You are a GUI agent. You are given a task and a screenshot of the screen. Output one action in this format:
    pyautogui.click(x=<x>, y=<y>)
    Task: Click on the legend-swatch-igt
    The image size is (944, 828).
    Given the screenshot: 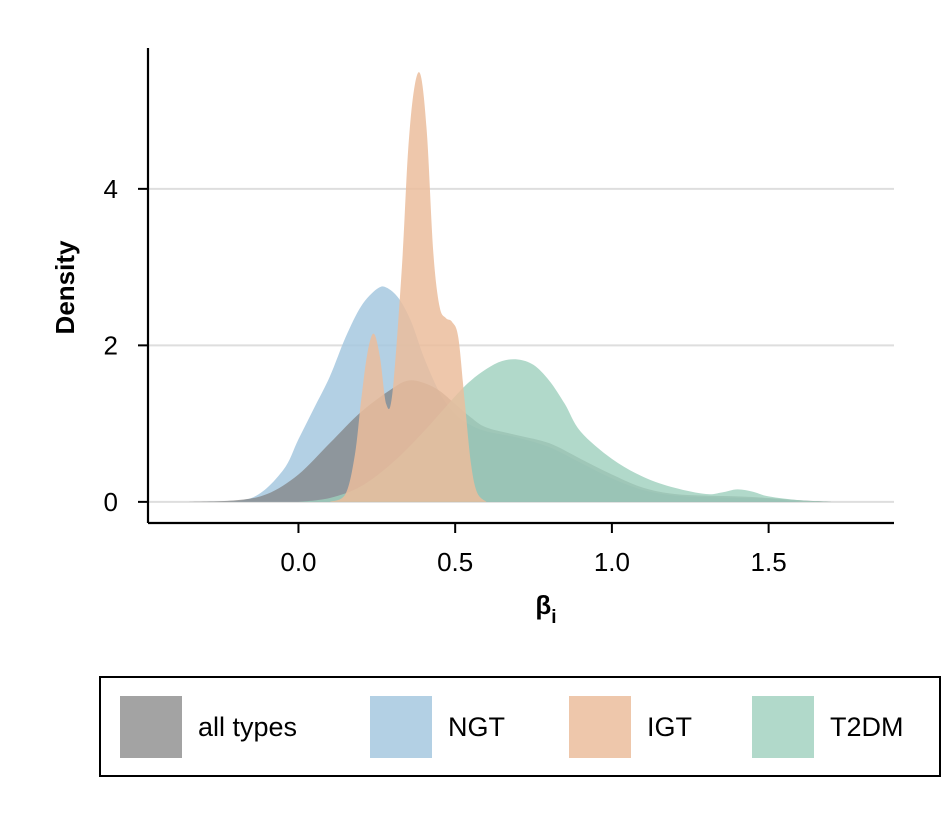 What is the action you would take?
    pyautogui.click(x=600, y=727)
    